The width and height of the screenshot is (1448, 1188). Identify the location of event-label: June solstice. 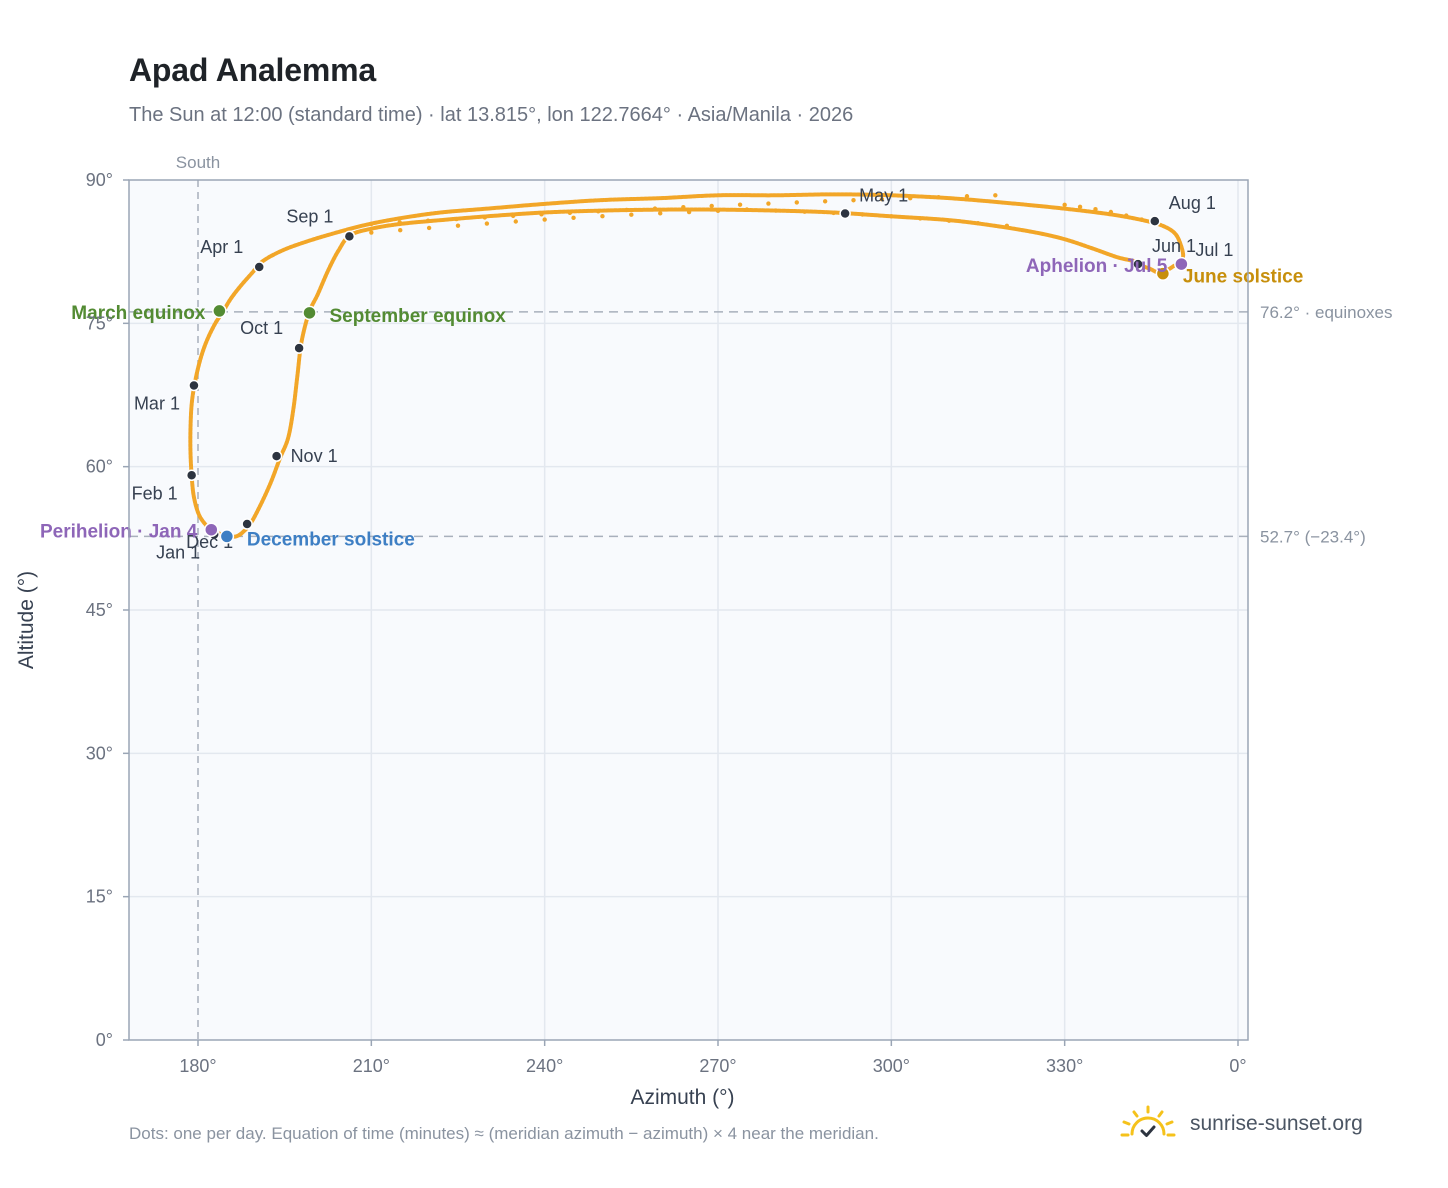
(1243, 277).